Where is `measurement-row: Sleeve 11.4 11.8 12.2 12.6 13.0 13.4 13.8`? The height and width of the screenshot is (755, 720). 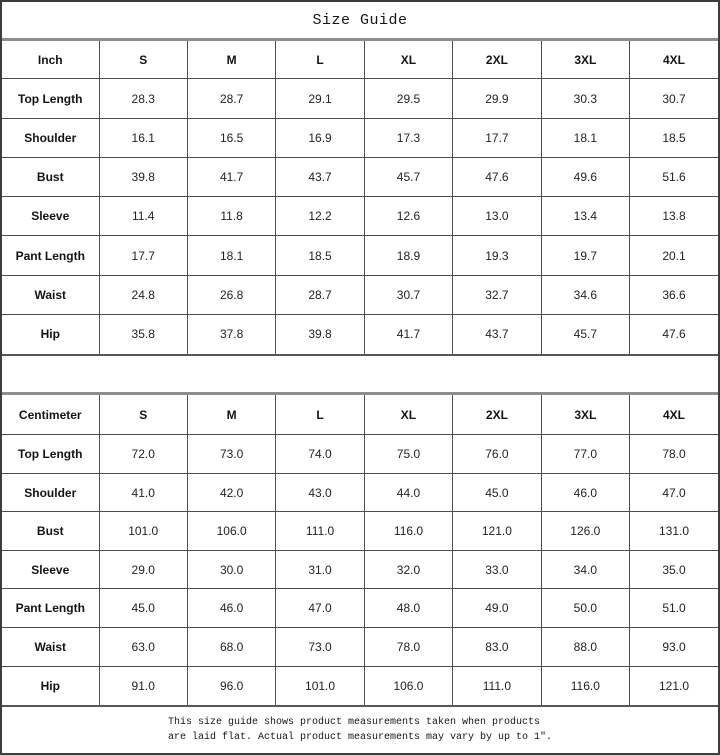 measurement-row: Sleeve 11.4 11.8 12.2 12.6 13.0 13.4 13.8 is located at coordinates (360, 216).